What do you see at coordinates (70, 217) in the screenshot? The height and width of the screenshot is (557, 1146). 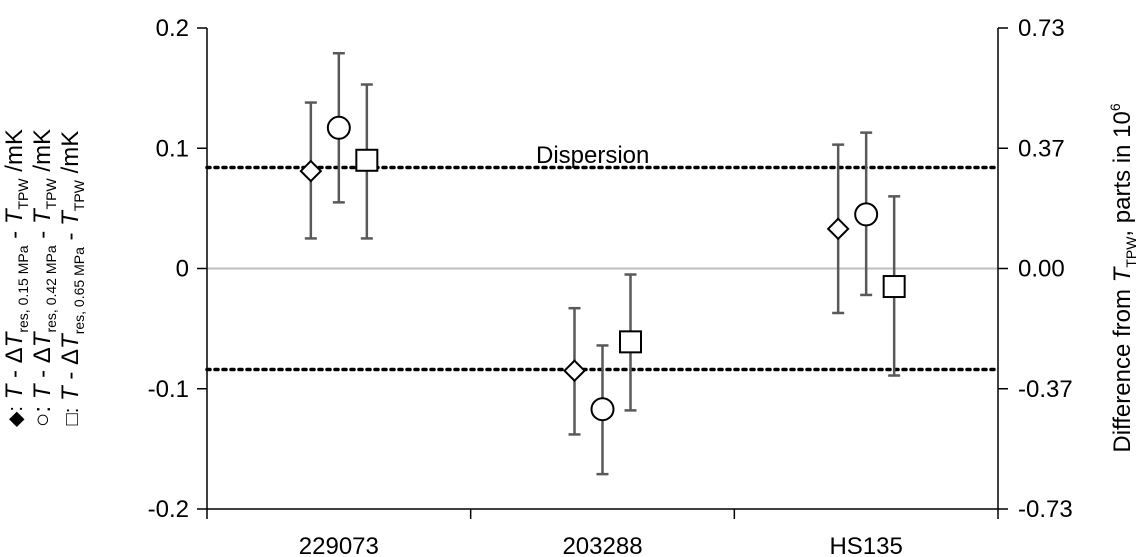 I see `y-label-ttpw-3: T` at bounding box center [70, 217].